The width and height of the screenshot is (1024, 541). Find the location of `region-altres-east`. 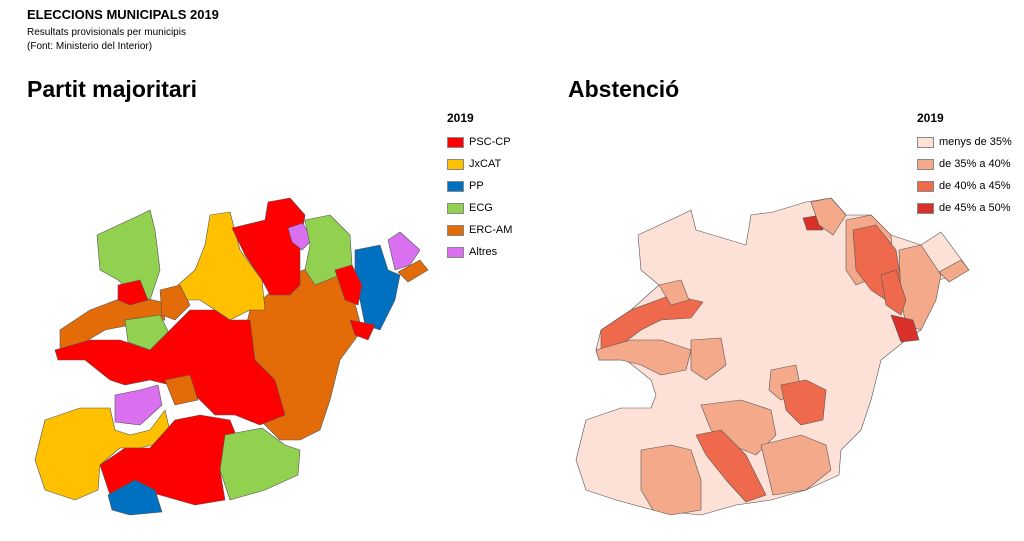

region-altres-east is located at coordinates (404, 251).